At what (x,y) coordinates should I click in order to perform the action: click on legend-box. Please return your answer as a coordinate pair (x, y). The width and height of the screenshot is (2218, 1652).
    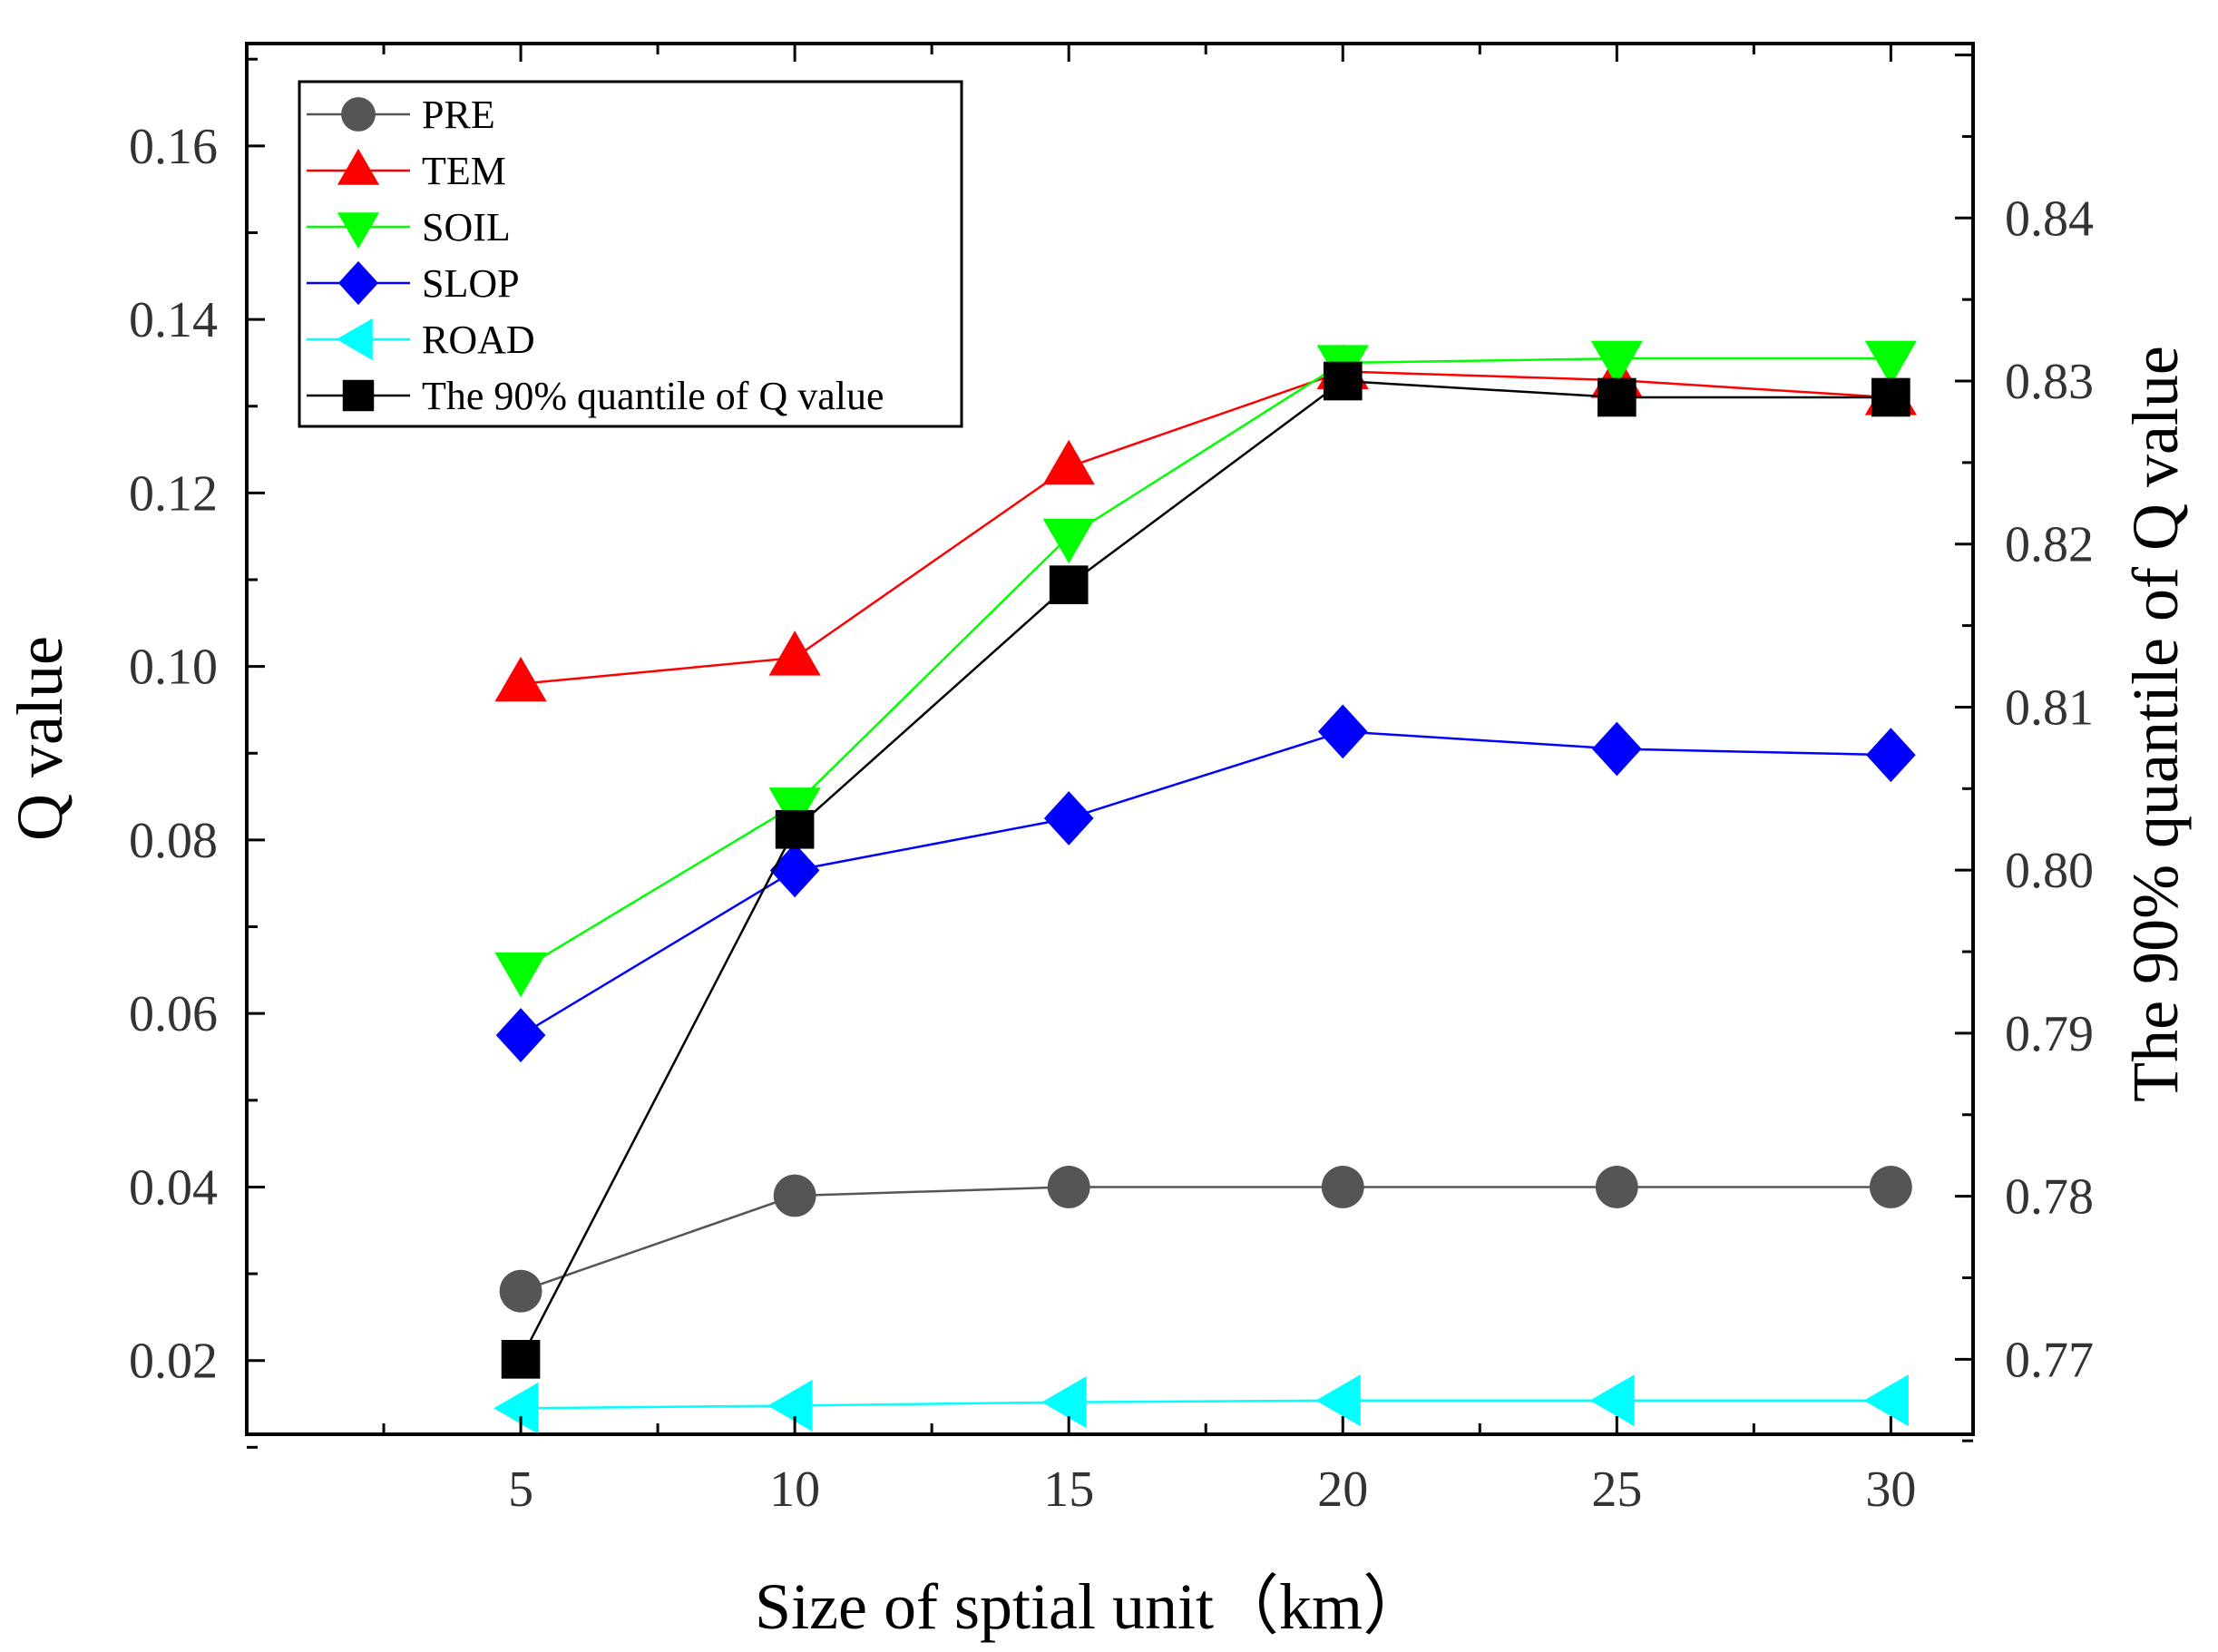
    Looking at the image, I should click on (630, 254).